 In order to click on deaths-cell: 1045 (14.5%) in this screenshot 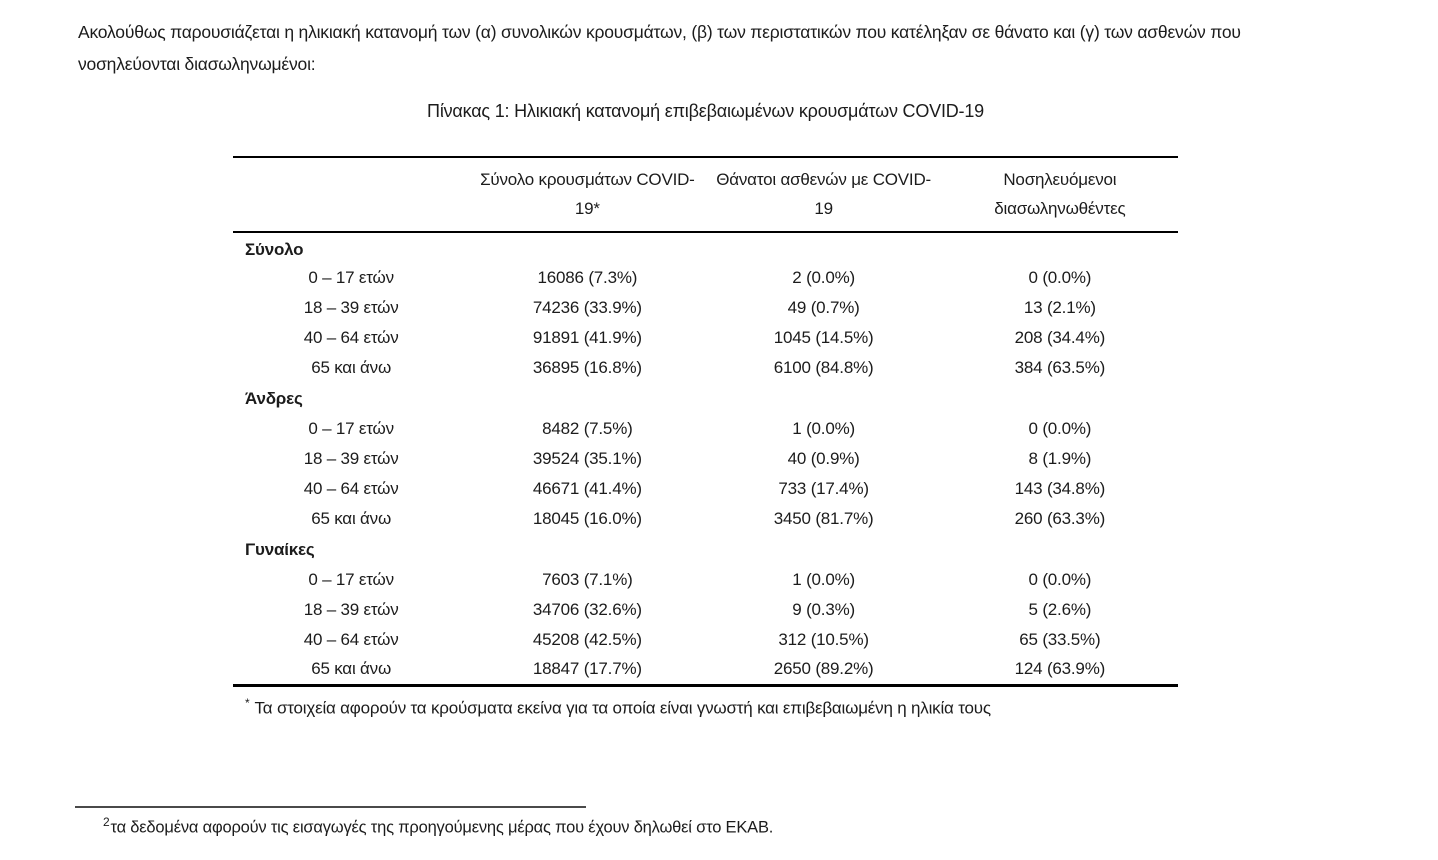, I will do `click(823, 337)`.